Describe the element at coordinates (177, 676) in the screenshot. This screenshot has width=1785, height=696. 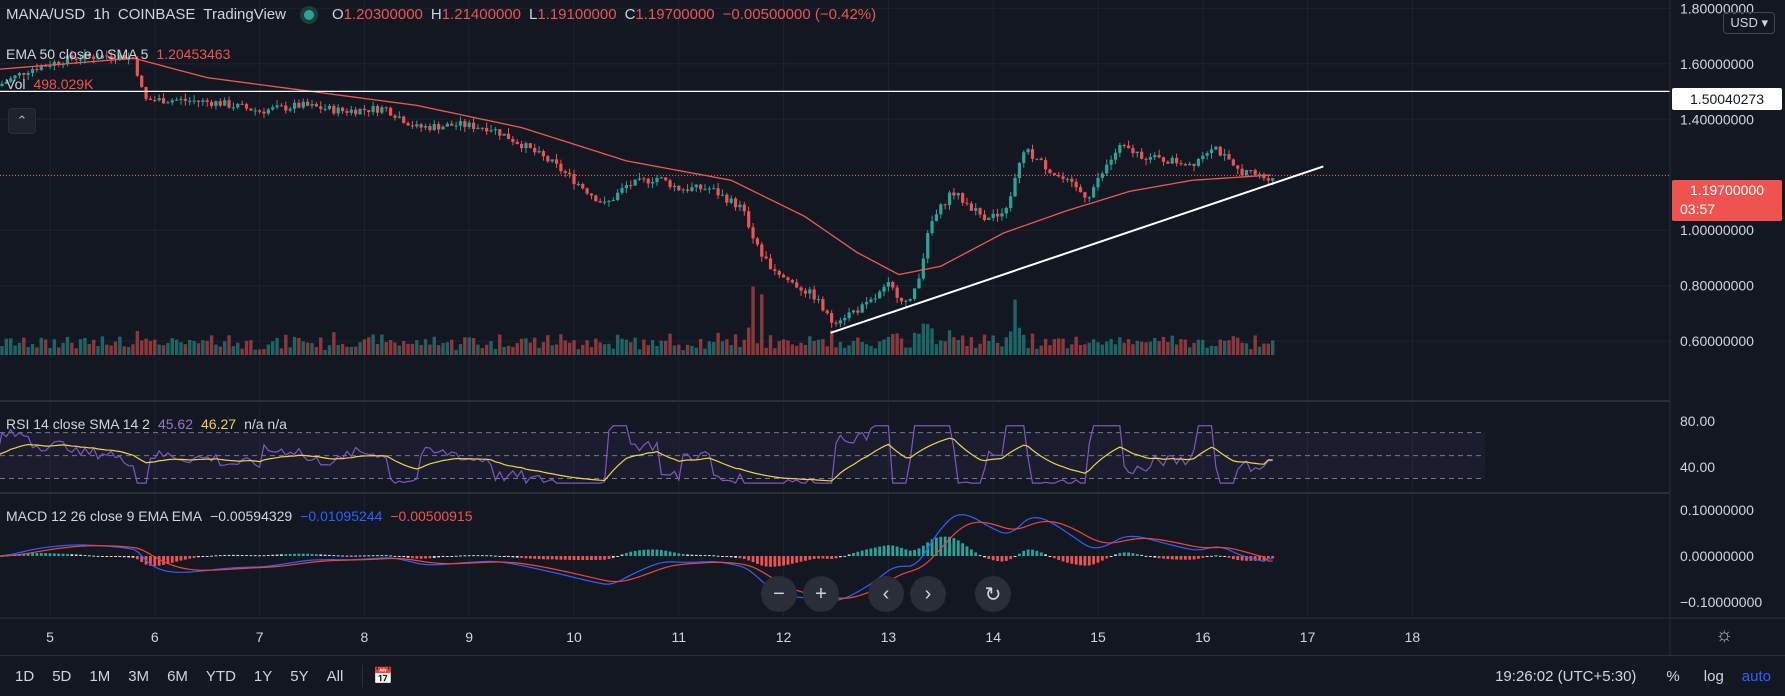
I see `timeframe-6m: 6M` at that location.